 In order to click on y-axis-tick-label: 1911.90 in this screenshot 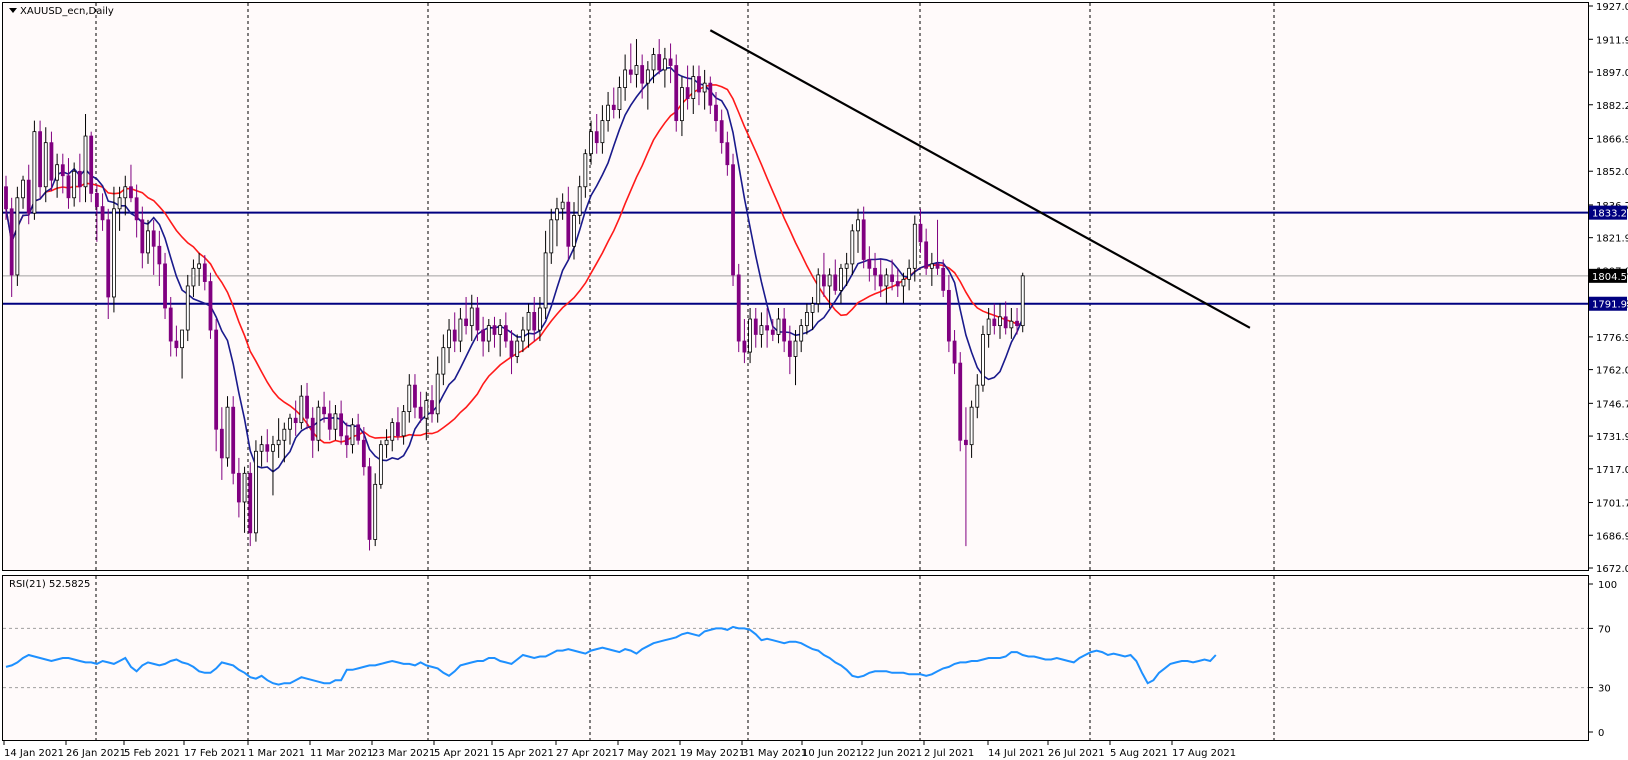, I will do `click(1612, 40)`.